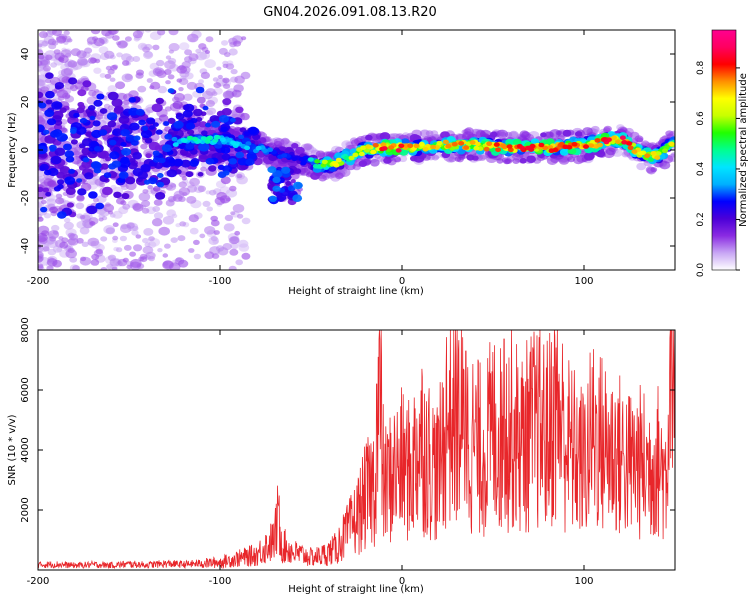 This screenshot has width=750, height=600. I want to click on spectrogram-y-tick-label: 20, so click(25, 102).